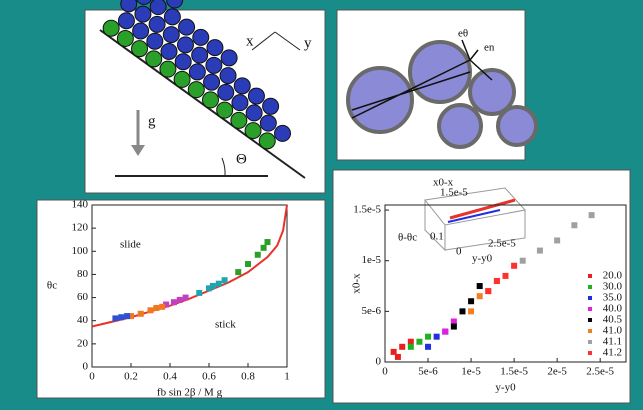  What do you see at coordinates (613, 309) in the screenshot?
I see `legend-label: 40.0` at bounding box center [613, 309].